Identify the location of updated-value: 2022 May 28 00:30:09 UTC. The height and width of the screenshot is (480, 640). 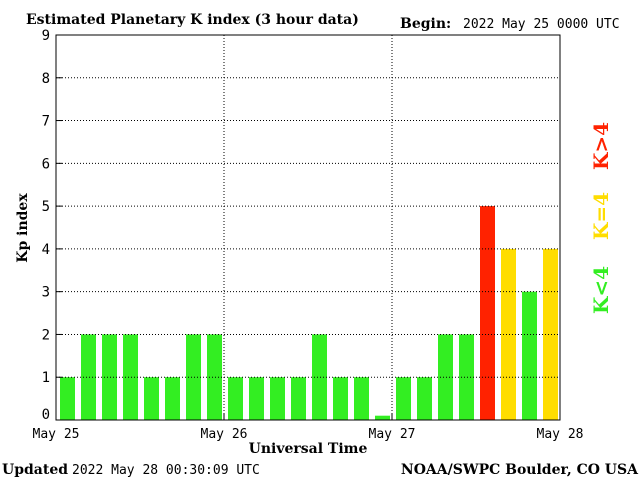
(166, 470).